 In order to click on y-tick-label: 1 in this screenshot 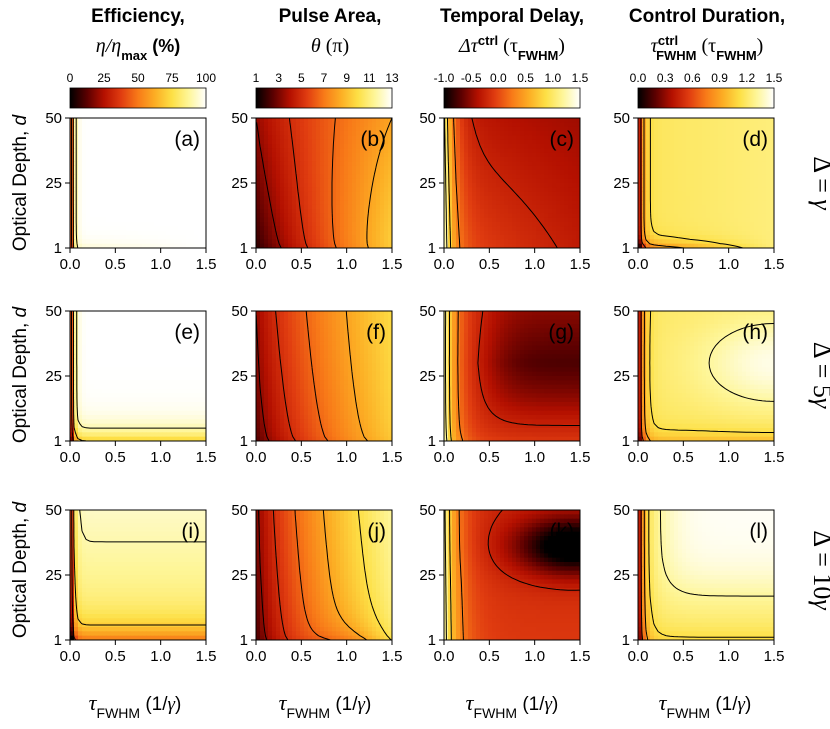, I will do `click(432, 248)`.